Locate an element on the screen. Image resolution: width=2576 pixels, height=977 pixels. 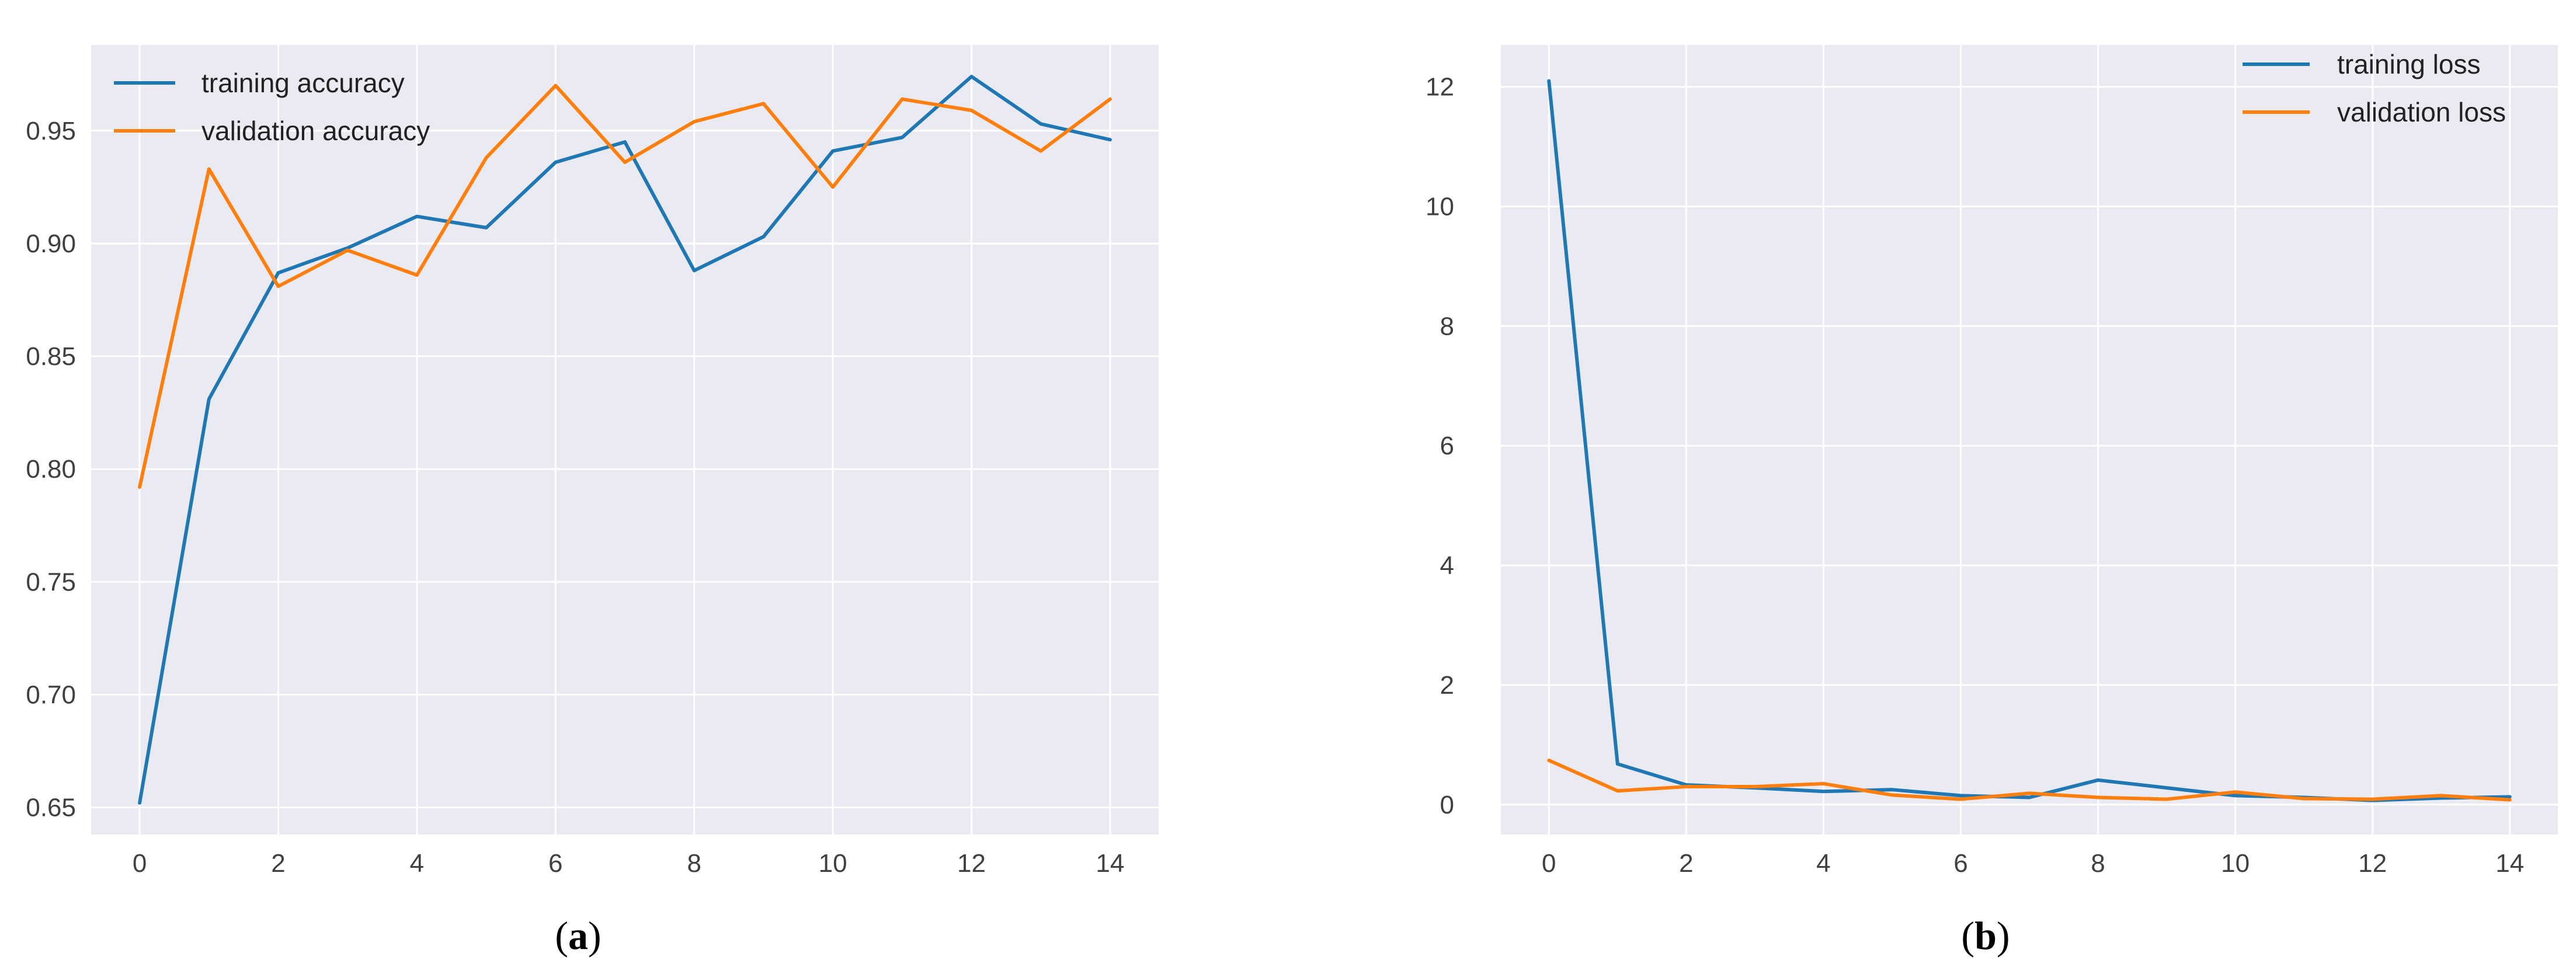
y-tick-label: 0 is located at coordinates (1447, 805).